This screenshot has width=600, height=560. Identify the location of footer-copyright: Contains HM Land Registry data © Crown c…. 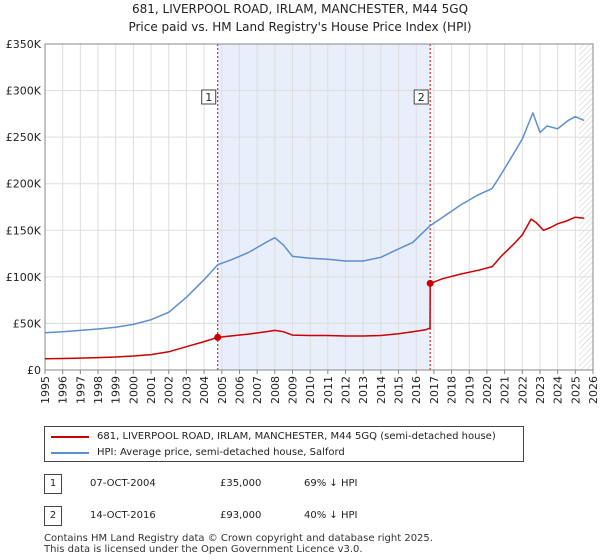
(238, 538).